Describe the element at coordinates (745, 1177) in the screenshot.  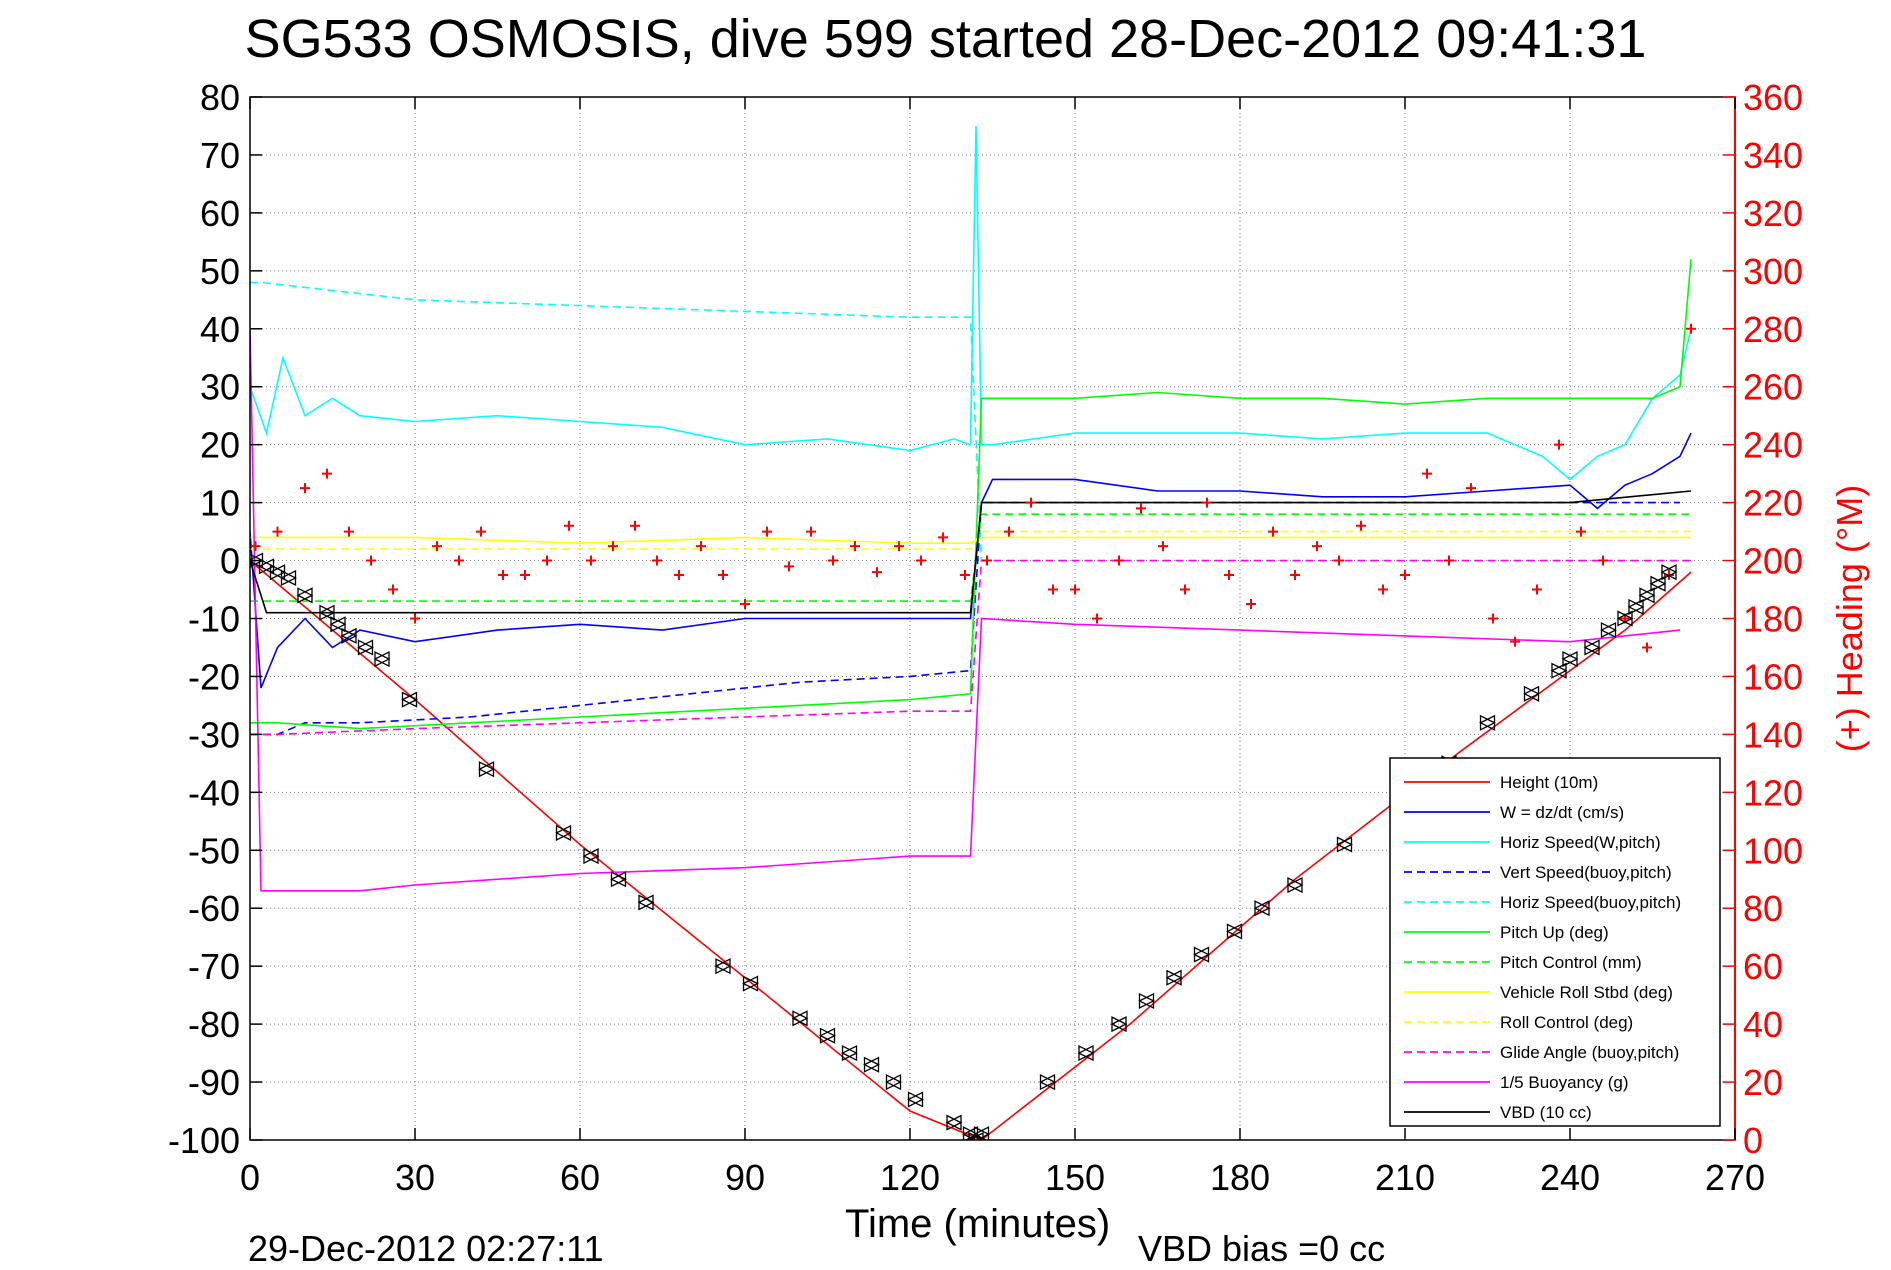
I see `x-tick-label: 90` at that location.